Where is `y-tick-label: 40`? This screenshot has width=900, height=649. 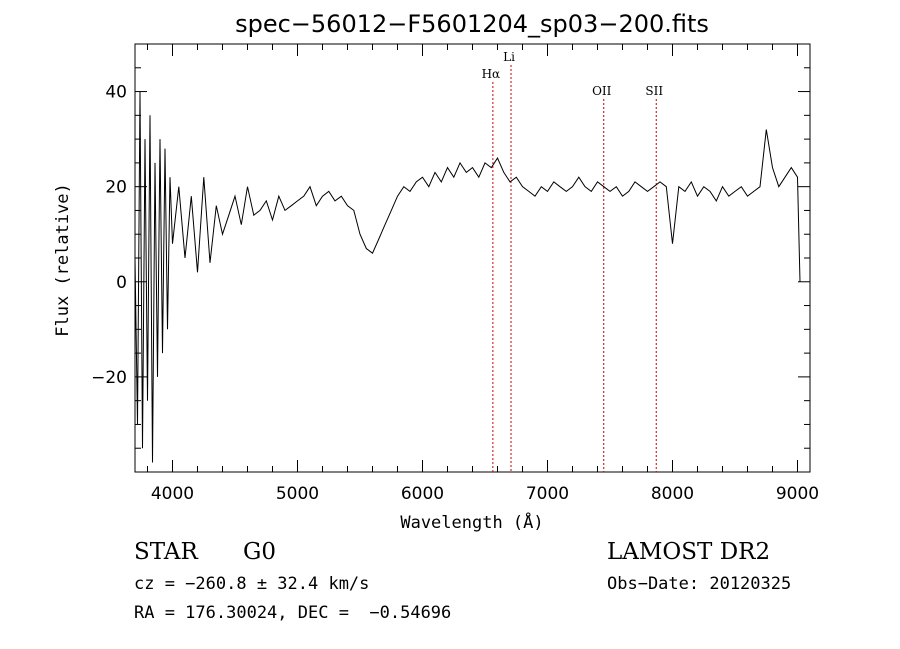 y-tick-label: 40 is located at coordinates (116, 93).